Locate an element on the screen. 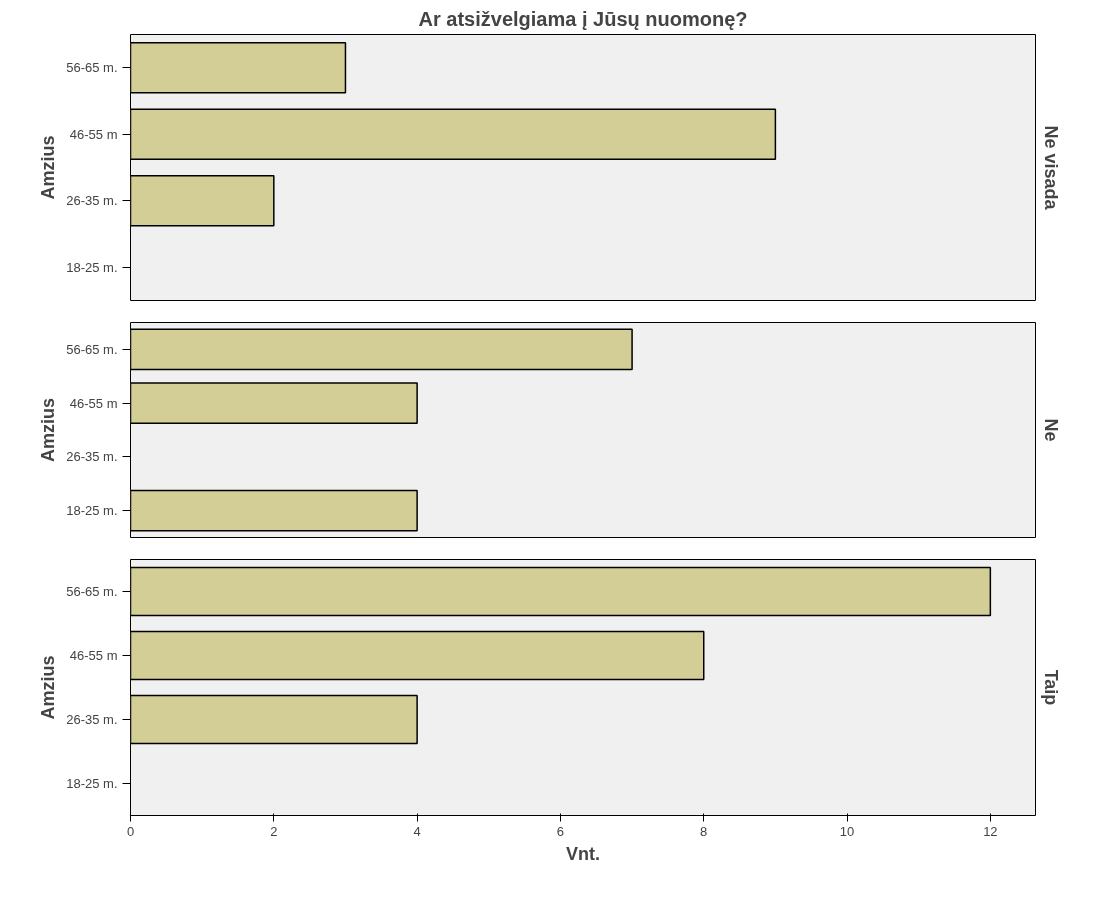 This screenshot has height=918, width=1103. chart-title: Ar atsižvelgiama į Jūsų nuomonę? is located at coordinates (583, 18).